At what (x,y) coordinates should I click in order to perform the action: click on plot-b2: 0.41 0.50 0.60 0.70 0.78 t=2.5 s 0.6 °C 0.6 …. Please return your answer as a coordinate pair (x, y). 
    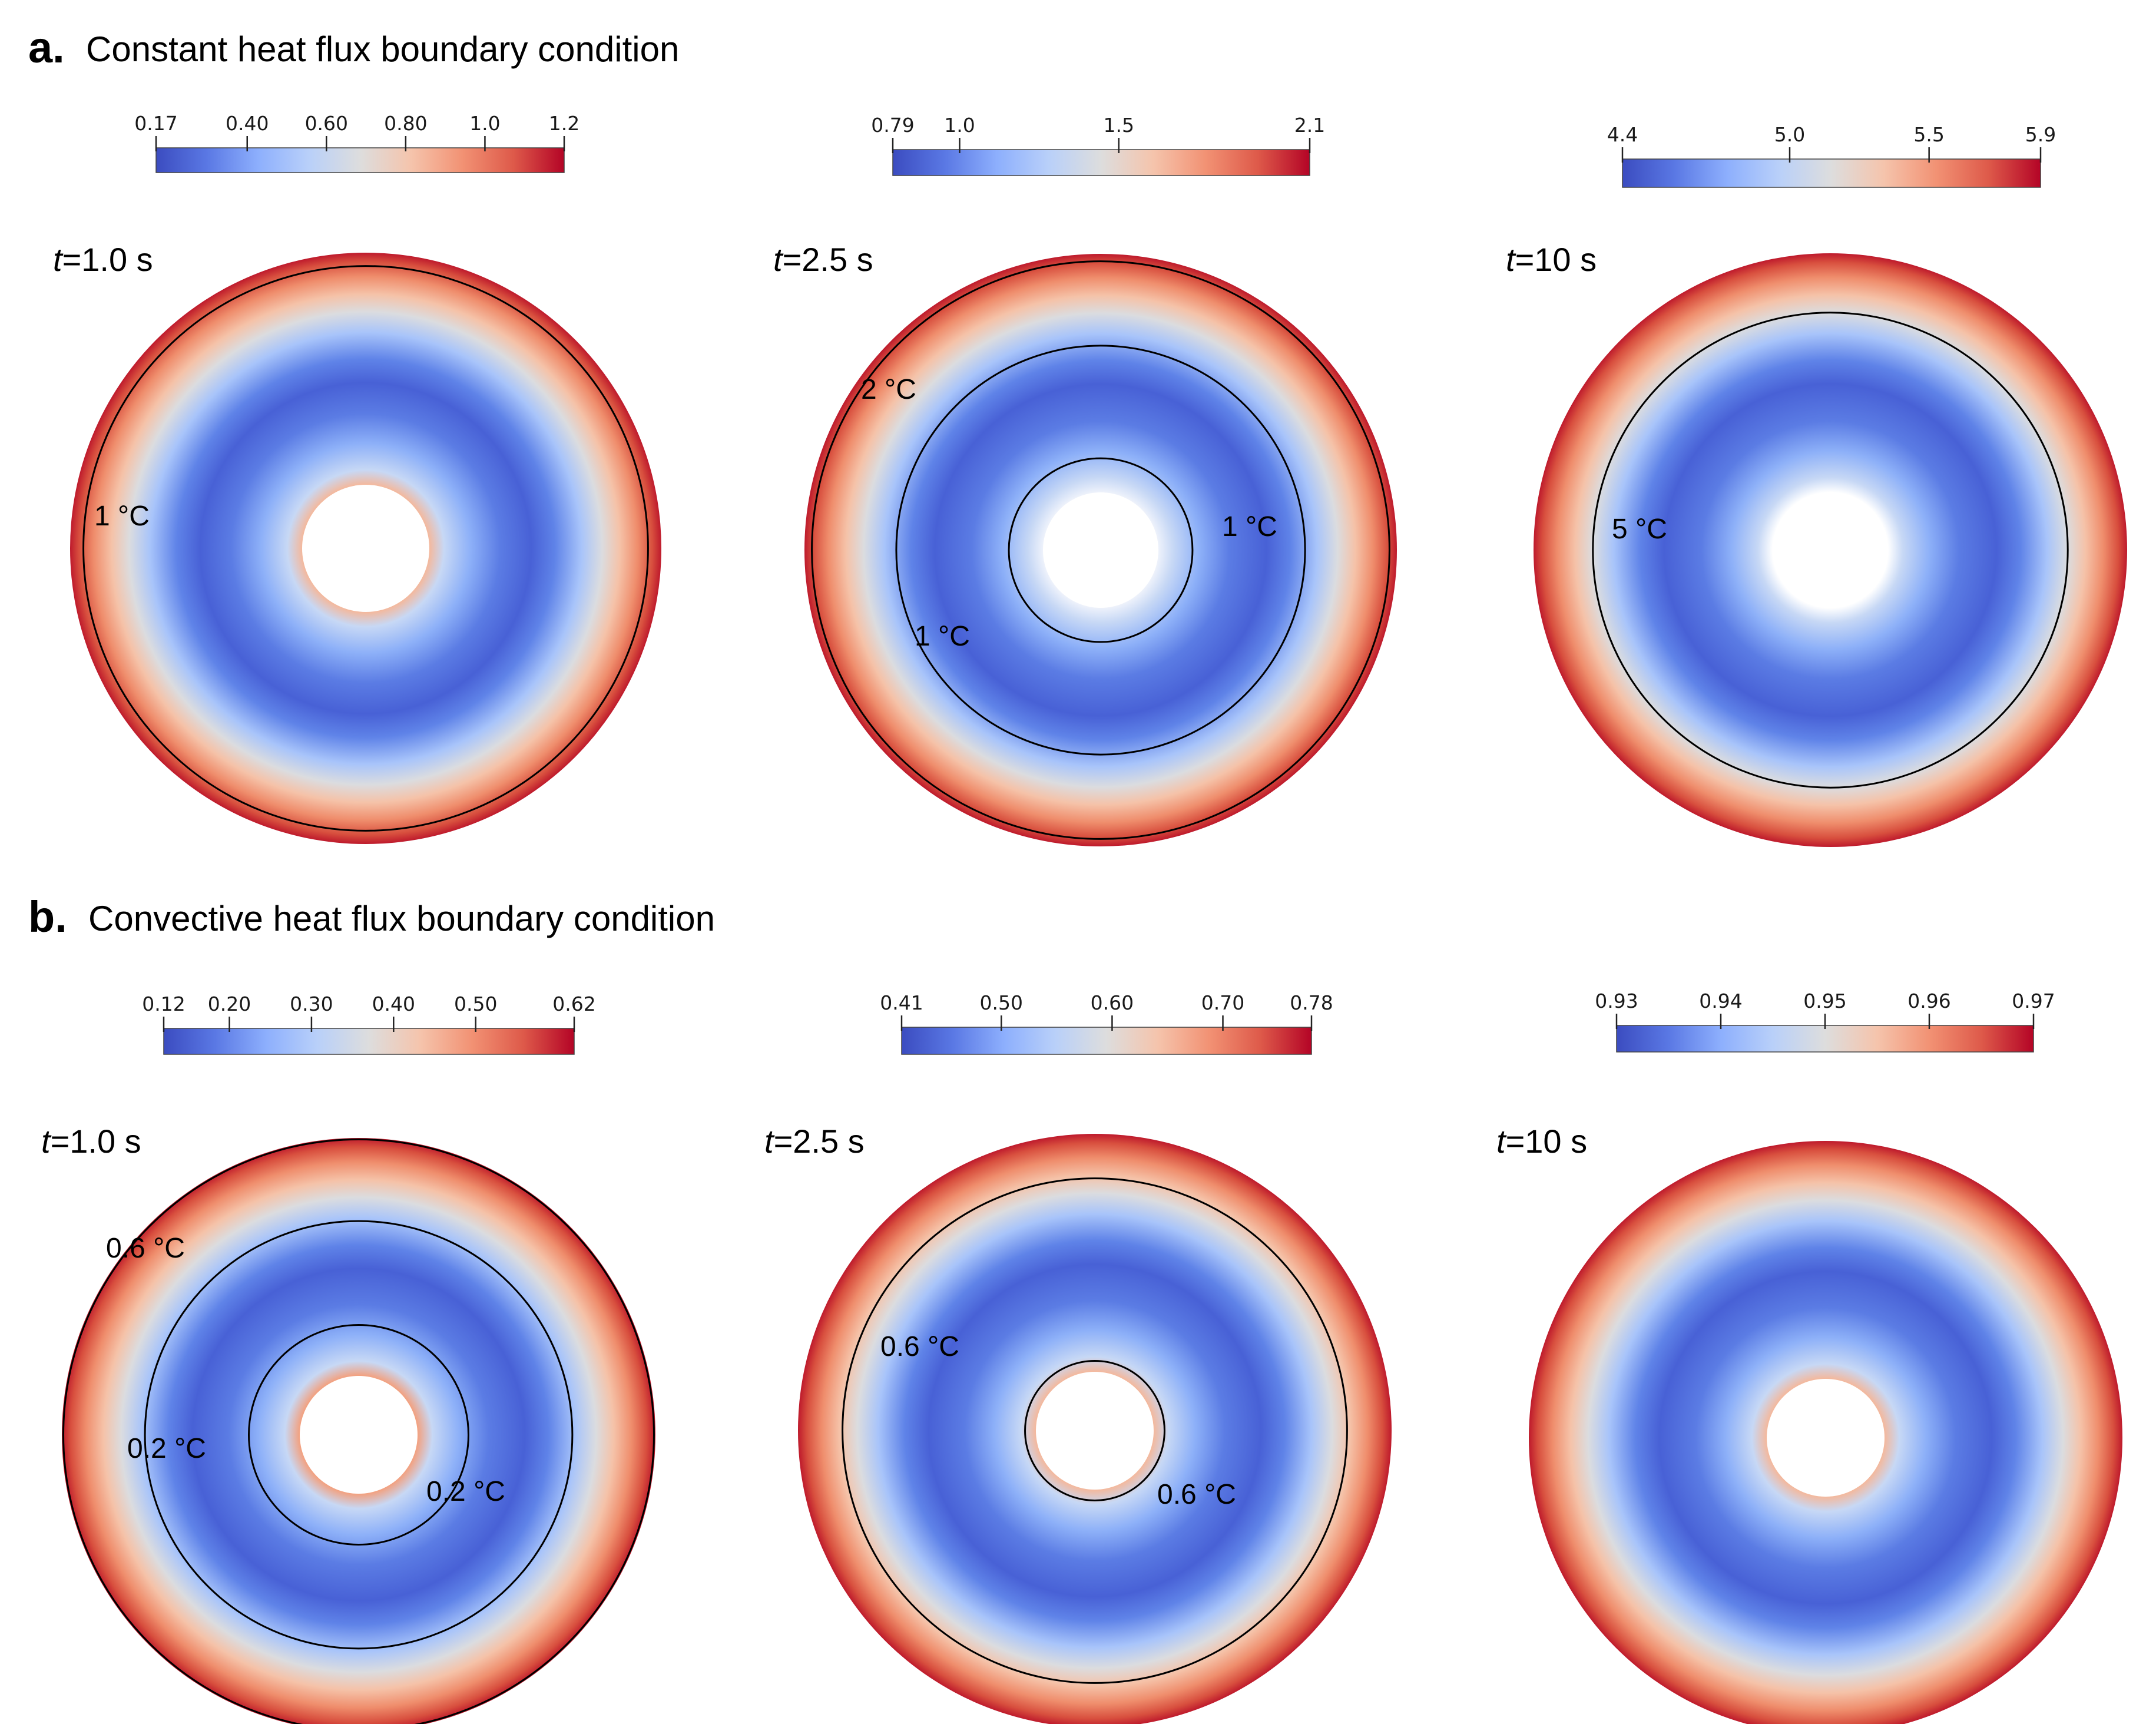
    Looking at the image, I should click on (1078, 1357).